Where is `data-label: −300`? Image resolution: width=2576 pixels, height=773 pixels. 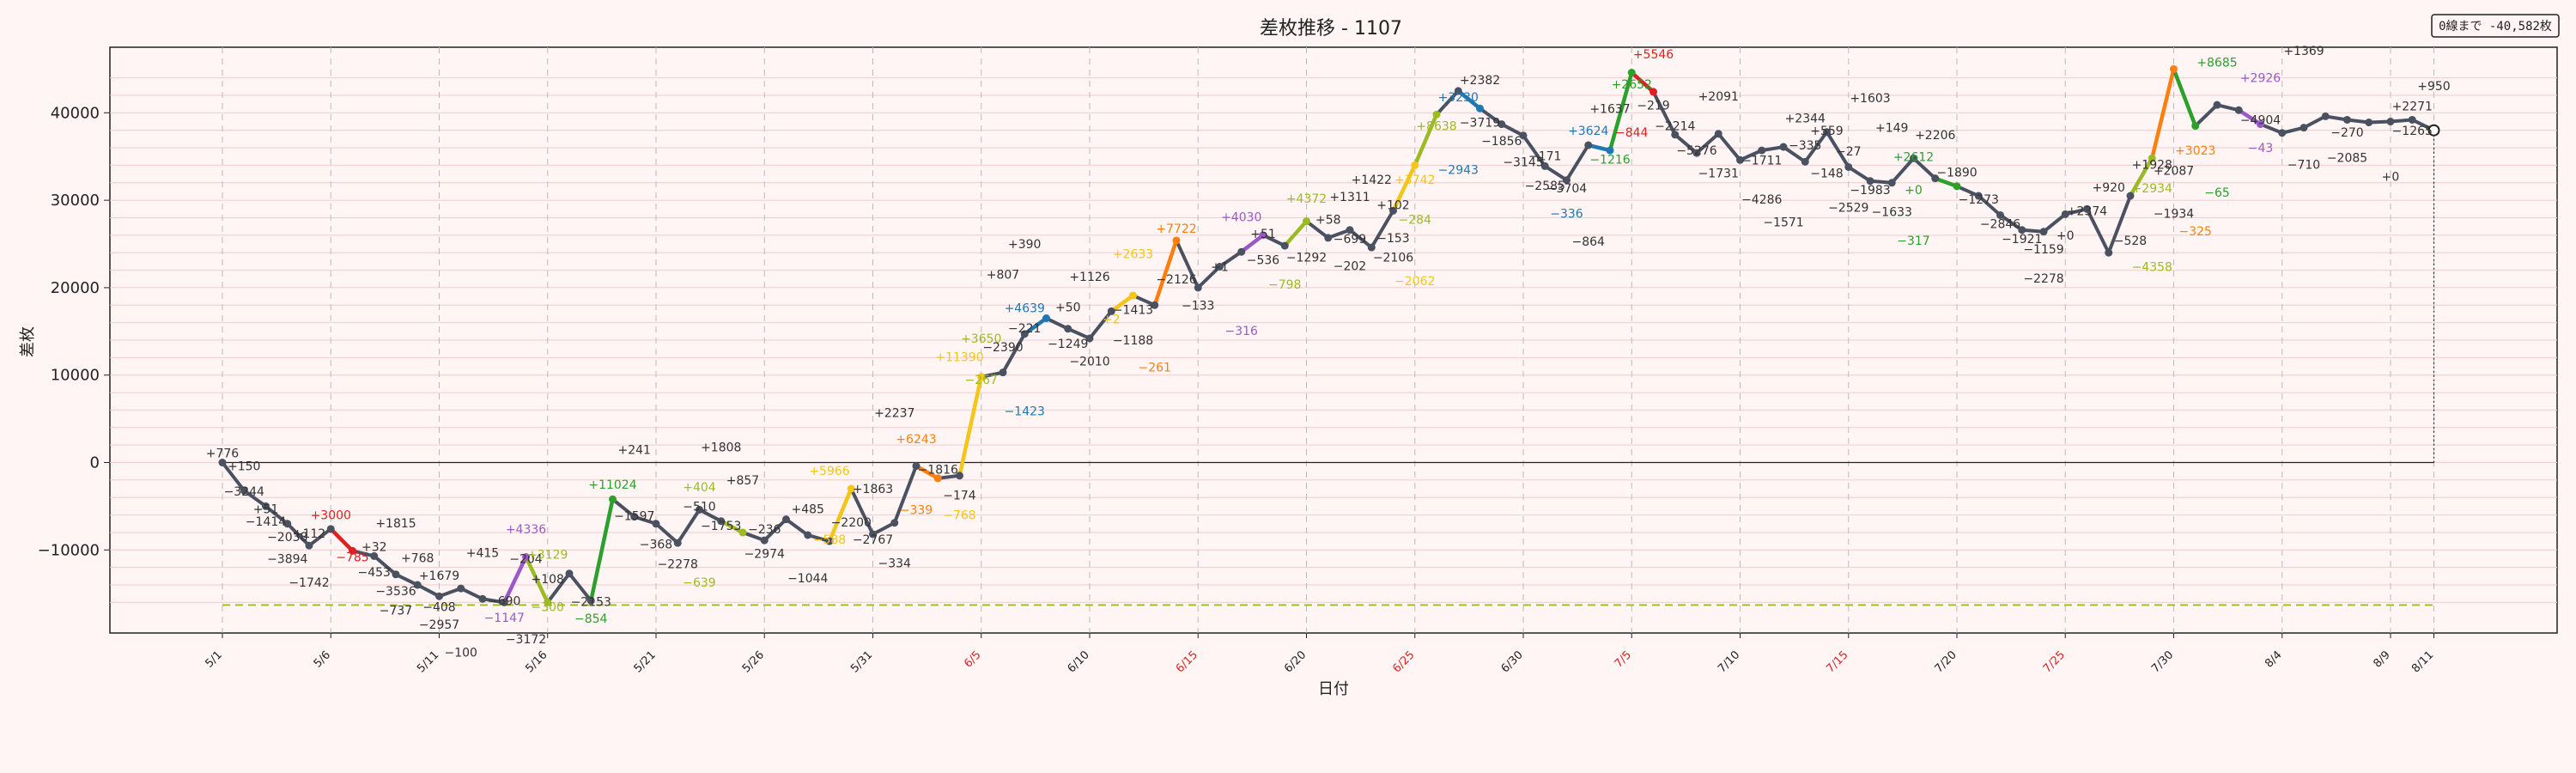 data-label: −300 is located at coordinates (548, 608).